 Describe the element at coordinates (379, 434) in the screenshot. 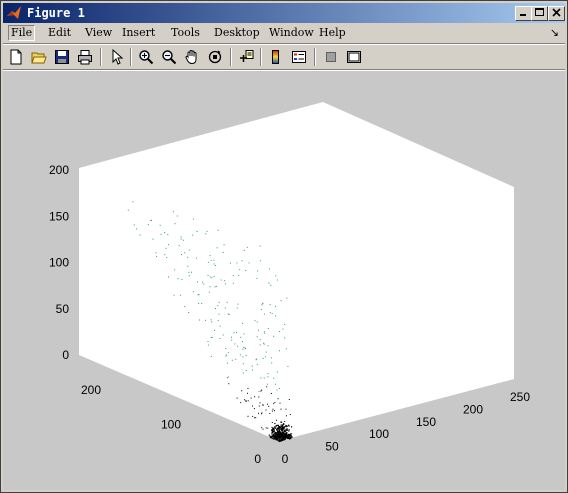

I see `x-tick-label: 100` at that location.